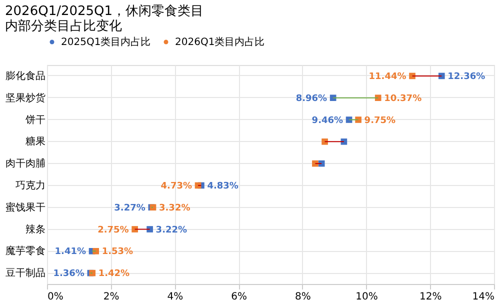  I want to click on legend-label: 2026Q1类目内占比, so click(220, 42).